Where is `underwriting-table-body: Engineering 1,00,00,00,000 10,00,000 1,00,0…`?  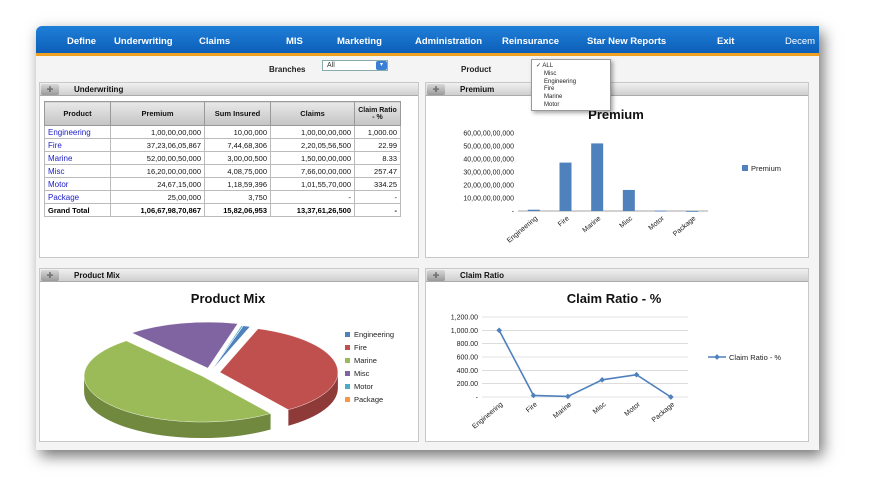
underwriting-table-body: Engineering 1,00,00,00,000 10,00,000 1,00,0… is located at coordinates (222, 171).